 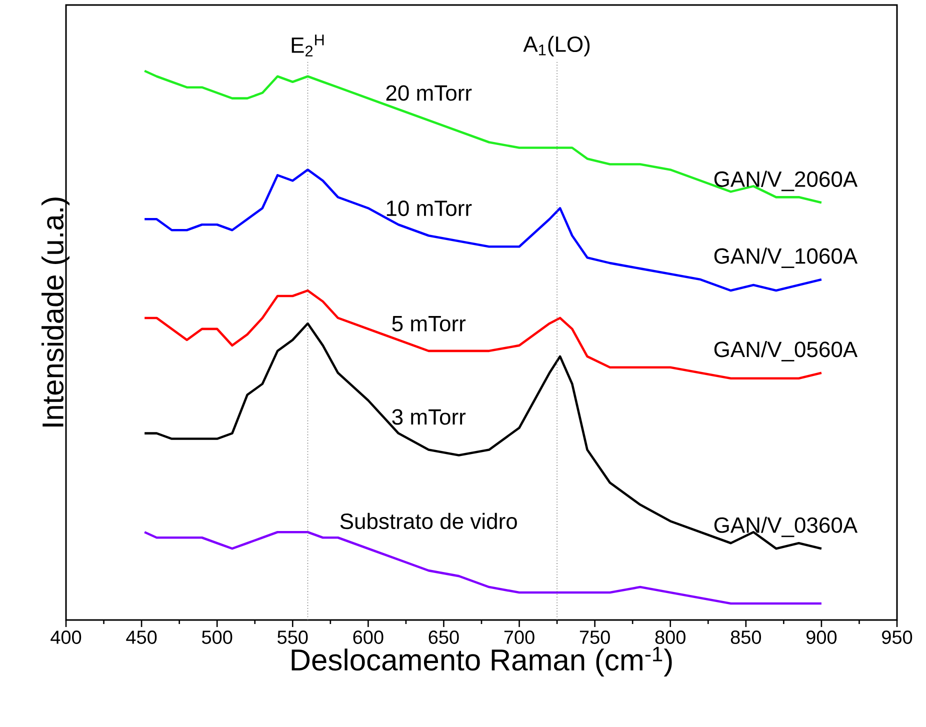 I want to click on x-tick-label: 650, so click(x=443, y=637).